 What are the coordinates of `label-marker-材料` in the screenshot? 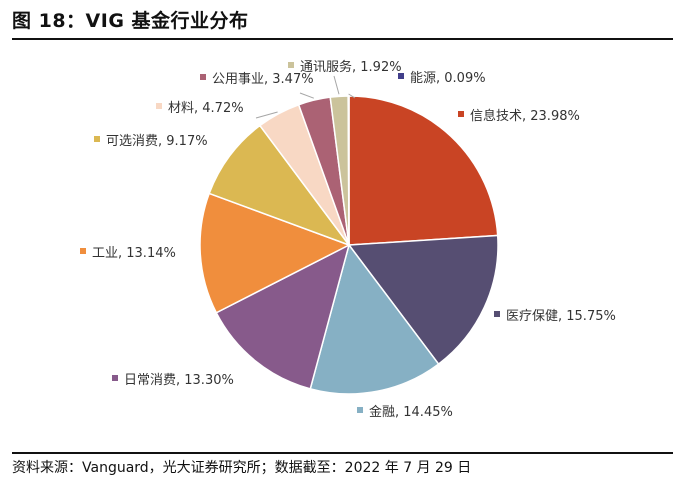 It's located at (159, 106).